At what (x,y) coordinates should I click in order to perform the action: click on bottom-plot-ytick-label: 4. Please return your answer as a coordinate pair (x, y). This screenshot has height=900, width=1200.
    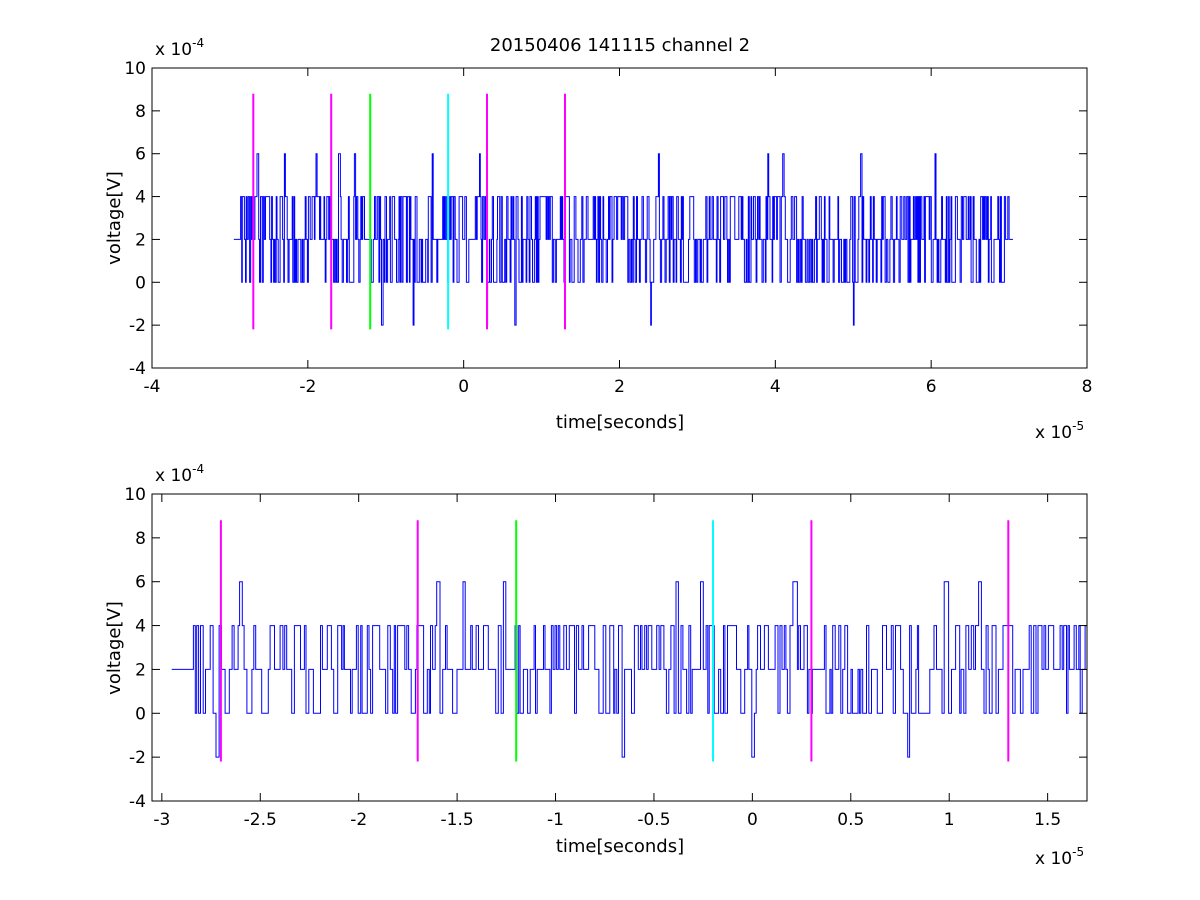
    Looking at the image, I should click on (140, 627).